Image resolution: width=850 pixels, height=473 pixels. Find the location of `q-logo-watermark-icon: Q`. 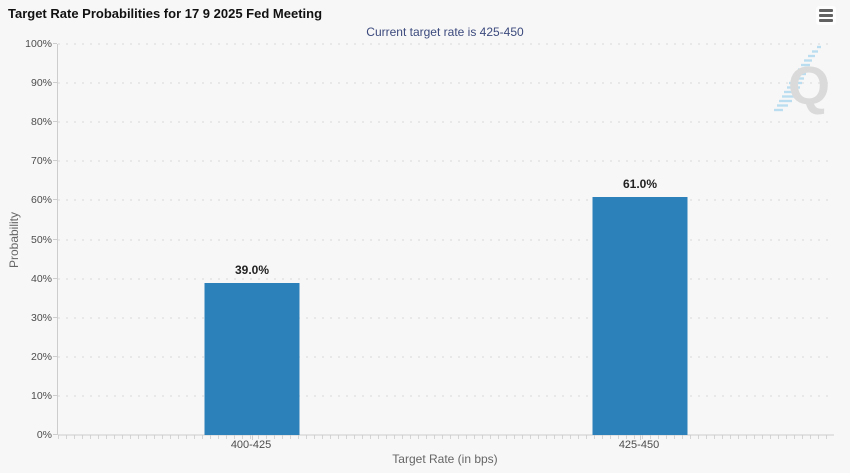

q-logo-watermark-icon: Q is located at coordinates (802, 80).